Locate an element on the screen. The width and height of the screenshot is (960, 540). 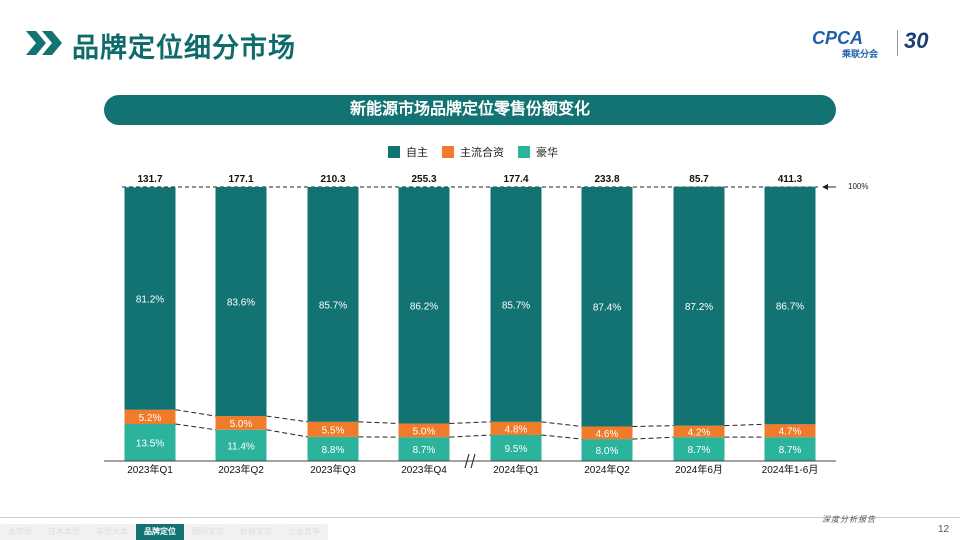
data-label: 8.0% is located at coordinates (607, 451).